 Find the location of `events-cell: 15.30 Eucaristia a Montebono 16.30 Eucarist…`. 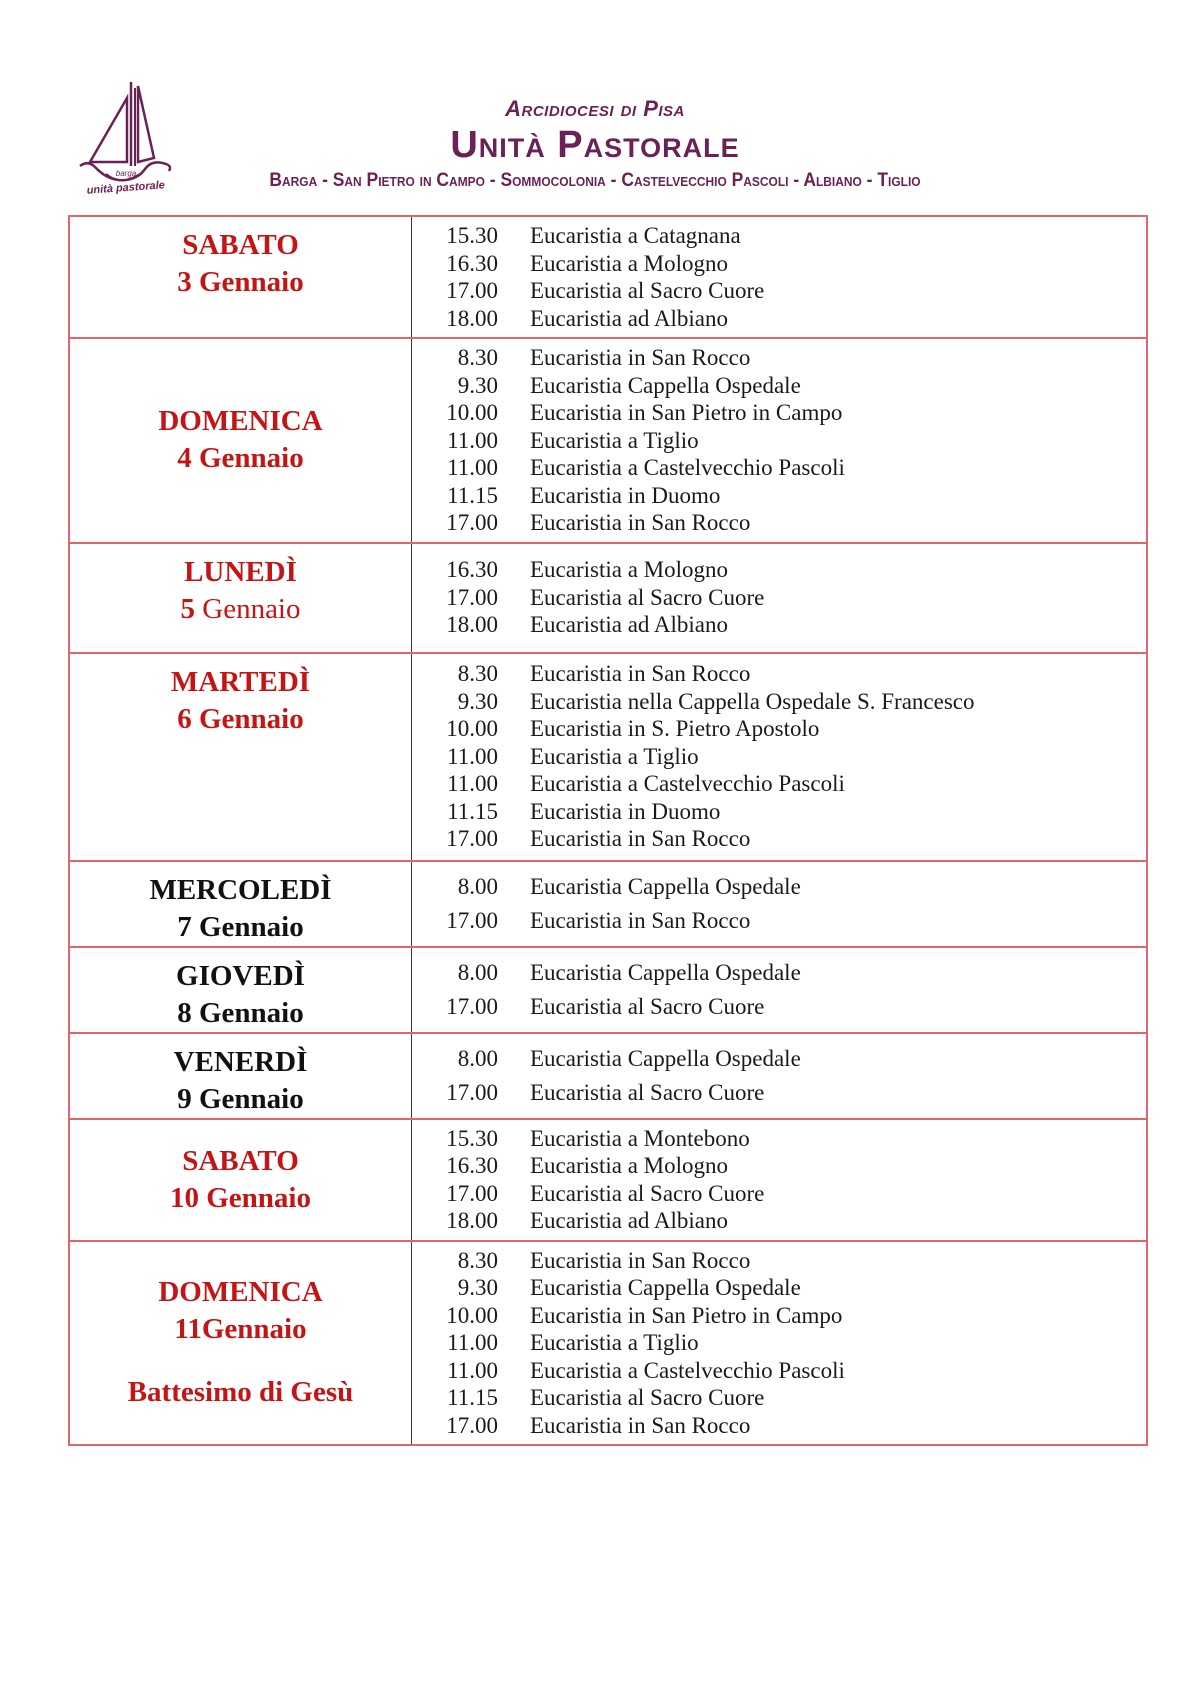

events-cell: 15.30 Eucaristia a Montebono 16.30 Eucarist… is located at coordinates (779, 1180).